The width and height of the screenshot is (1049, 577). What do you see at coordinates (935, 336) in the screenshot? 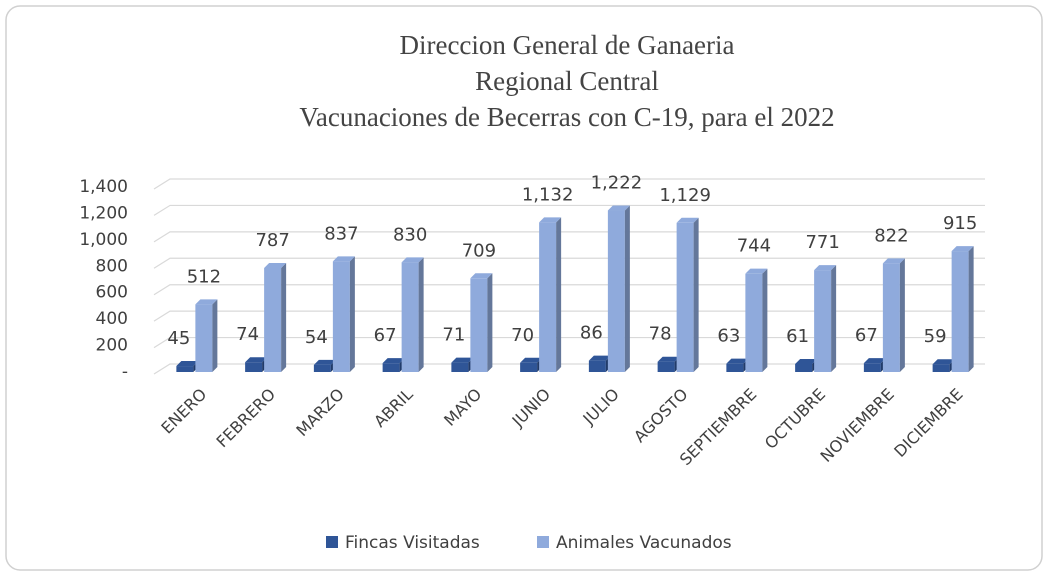
I see `data-label: 59` at bounding box center [935, 336].